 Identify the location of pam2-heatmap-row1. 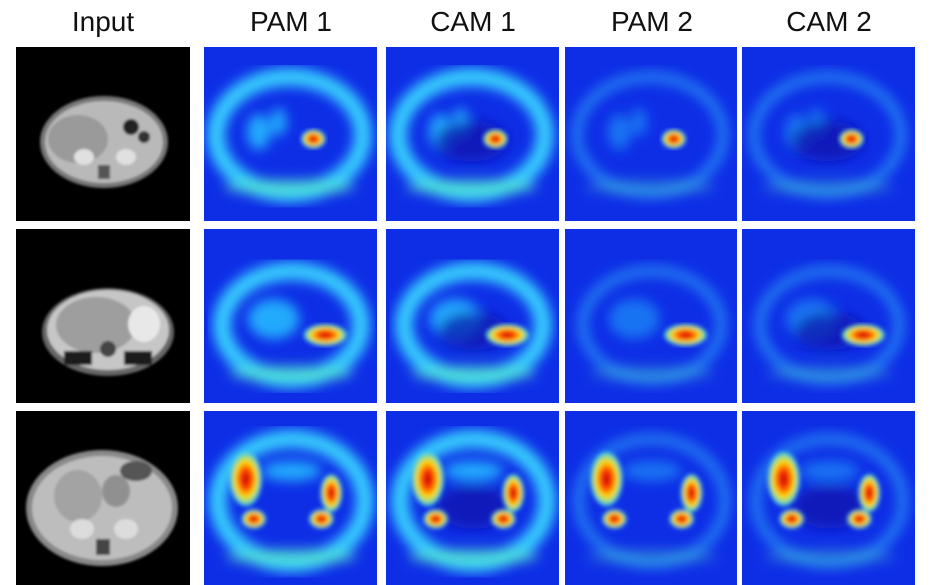
(651, 134).